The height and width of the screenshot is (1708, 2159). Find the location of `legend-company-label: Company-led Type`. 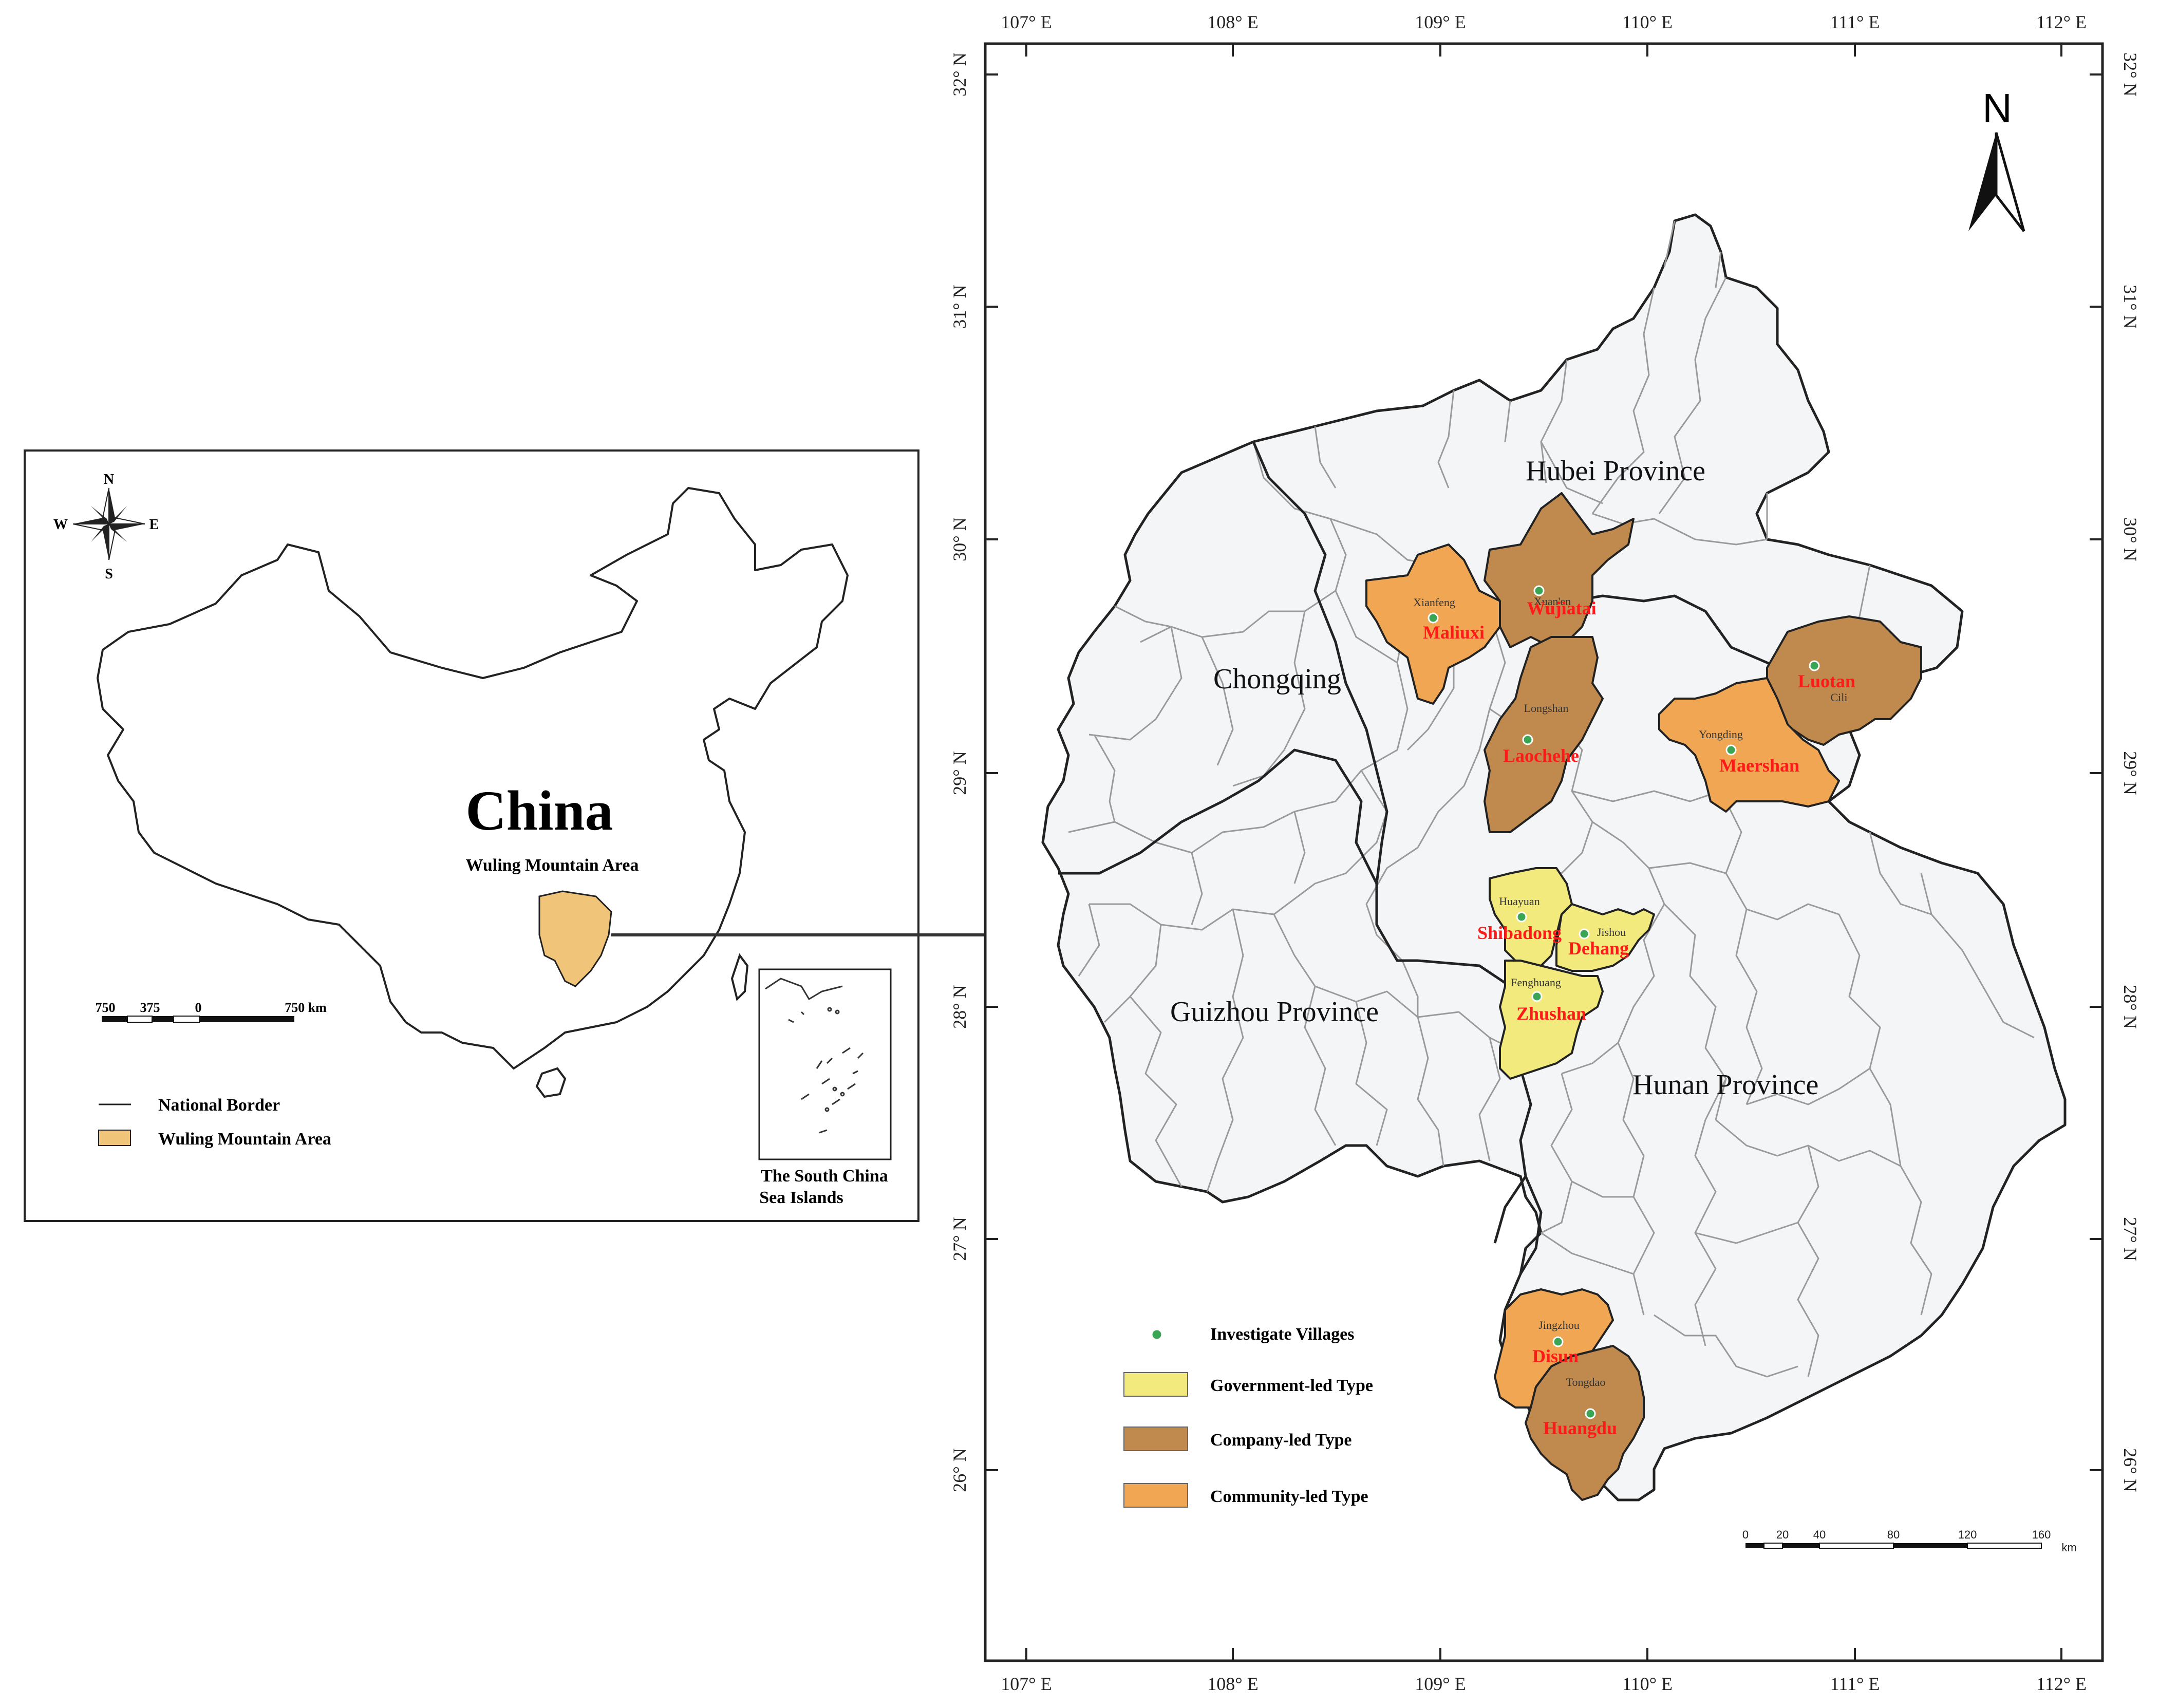

legend-company-label: Company-led Type is located at coordinates (1281, 1440).